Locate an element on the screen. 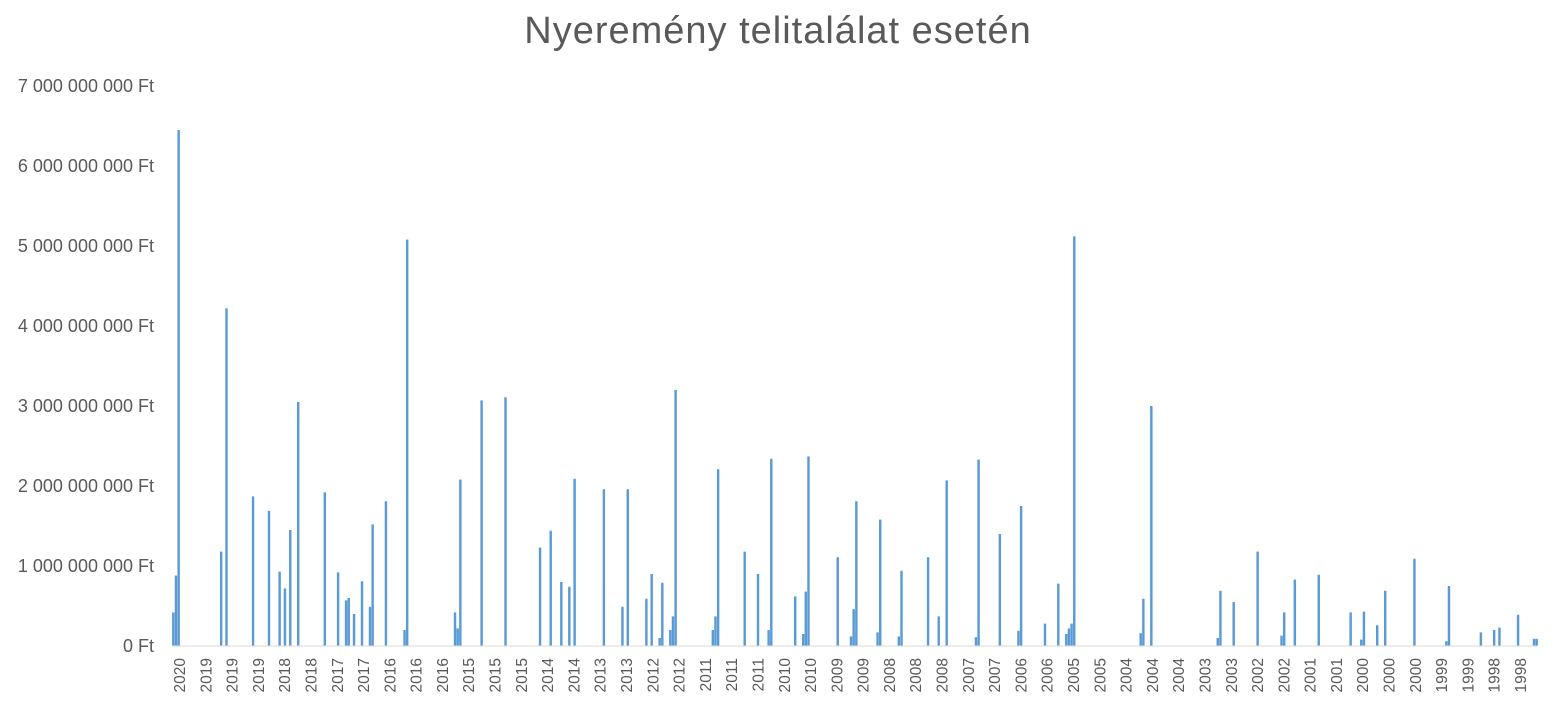 This screenshot has width=1556, height=713. x-tick-label: 2019 is located at coordinates (233, 675).